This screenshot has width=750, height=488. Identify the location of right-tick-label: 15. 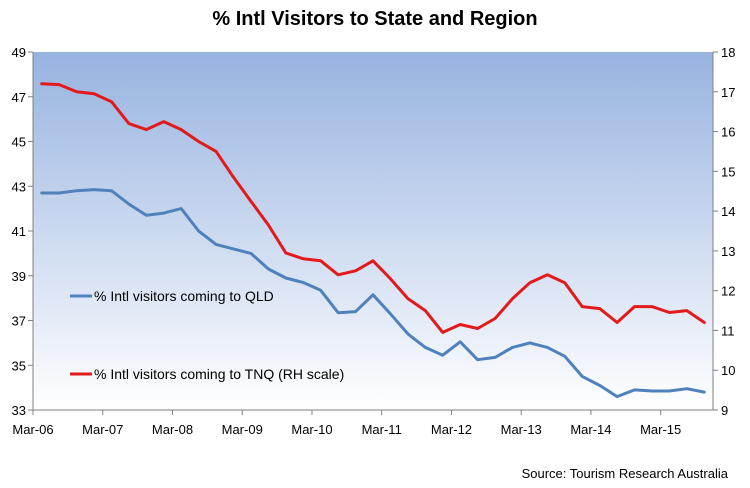
(728, 171).